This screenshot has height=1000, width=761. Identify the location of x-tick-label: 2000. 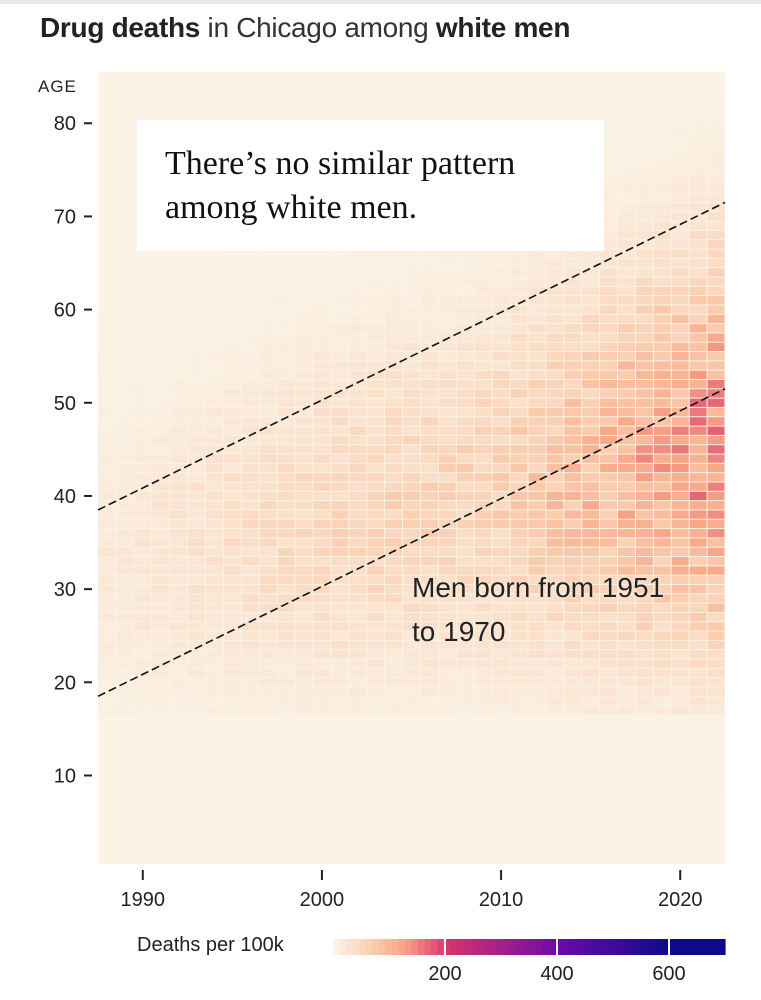
(322, 900).